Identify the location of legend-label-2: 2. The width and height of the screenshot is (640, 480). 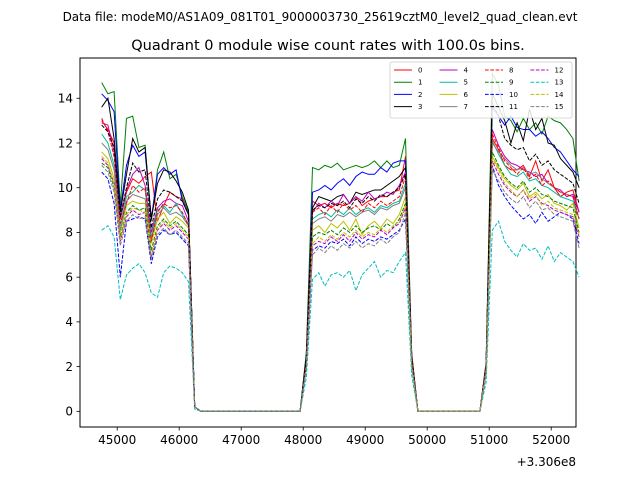
(420, 95).